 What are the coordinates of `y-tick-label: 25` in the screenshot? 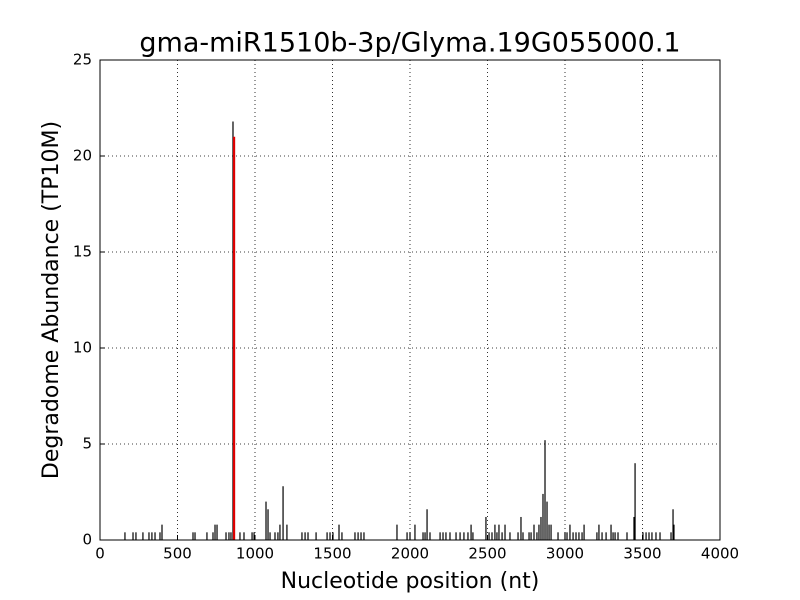 It's located at (82, 60).